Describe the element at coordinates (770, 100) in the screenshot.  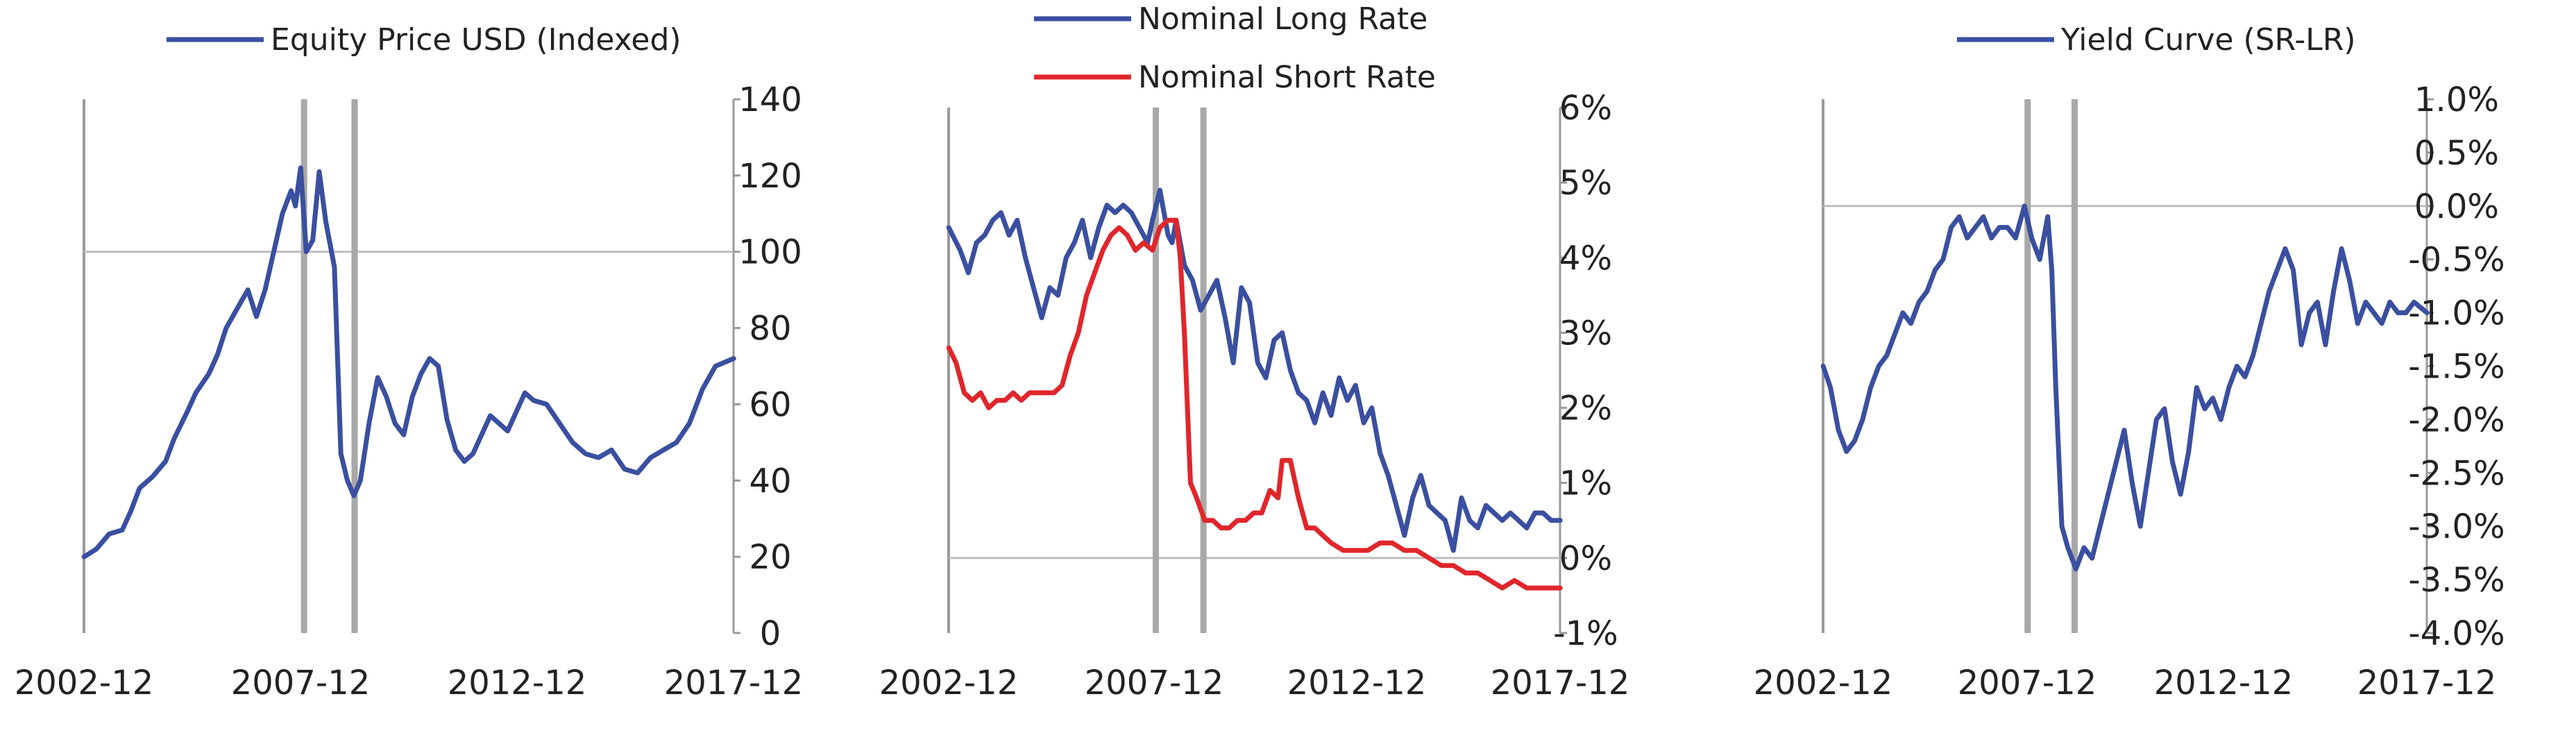
I see `y-tick-label: 140` at that location.